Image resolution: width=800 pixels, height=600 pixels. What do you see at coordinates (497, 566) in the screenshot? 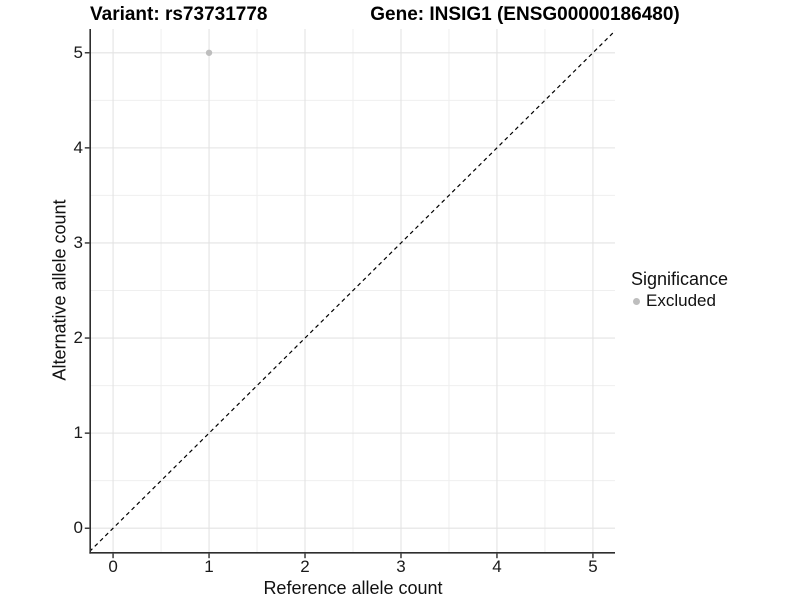
I see `x-tick-label: 4` at bounding box center [497, 566].